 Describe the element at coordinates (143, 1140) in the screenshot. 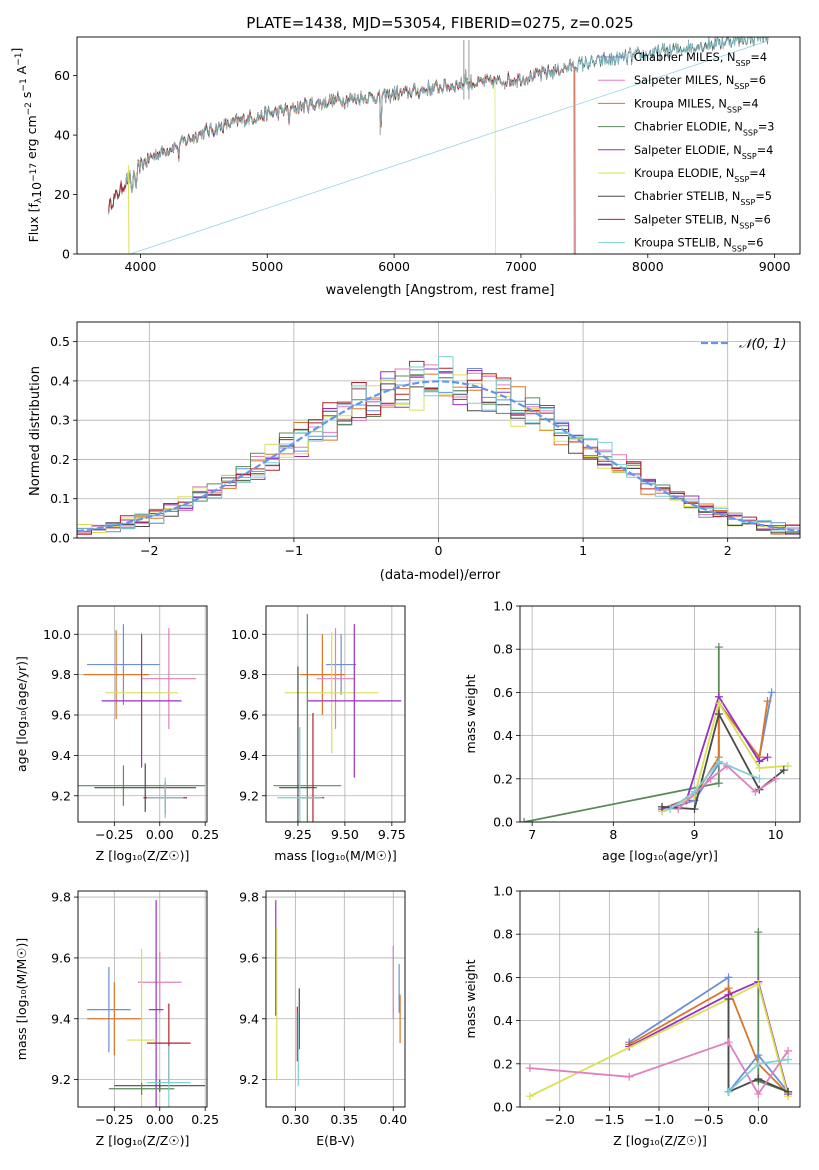

I see `mass-vs-Z-xlabel: Z [log₁₀(Z/Z☉)]` at that location.